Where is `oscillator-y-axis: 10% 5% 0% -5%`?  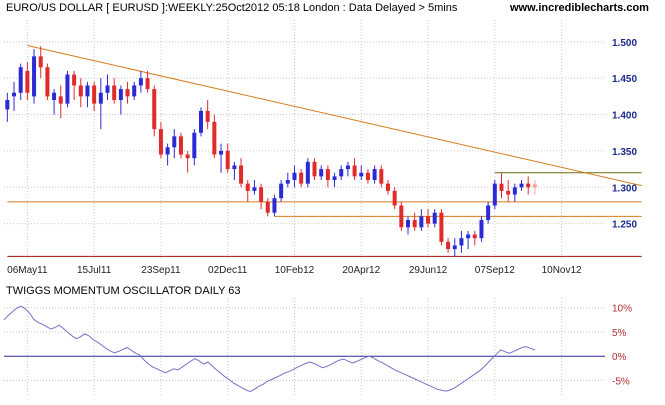 oscillator-y-axis: 10% 5% 0% -5% is located at coordinates (622, 346).